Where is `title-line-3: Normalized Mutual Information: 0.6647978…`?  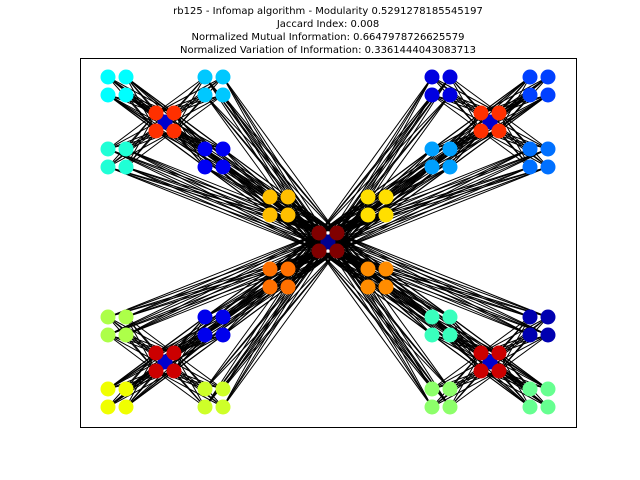
title-line-3: Normalized Mutual Information: 0.6647978… is located at coordinates (328, 37).